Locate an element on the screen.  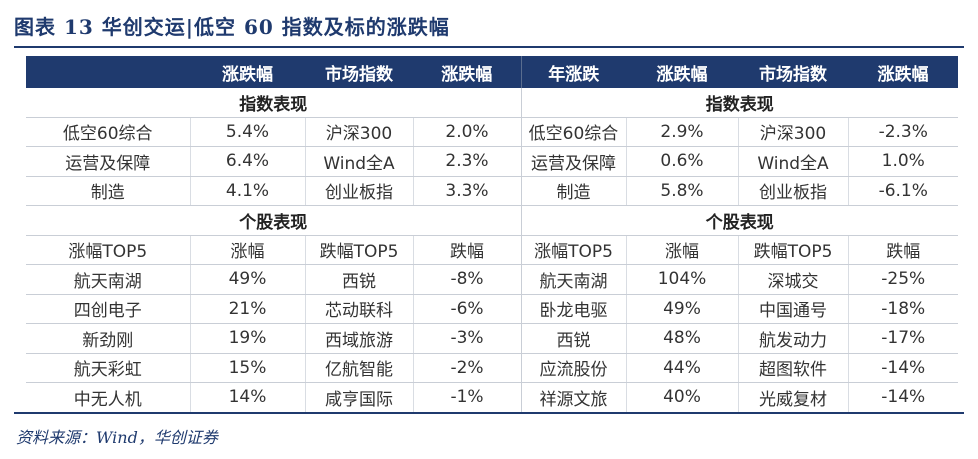
table-cell: 1.0% is located at coordinates (902, 161).